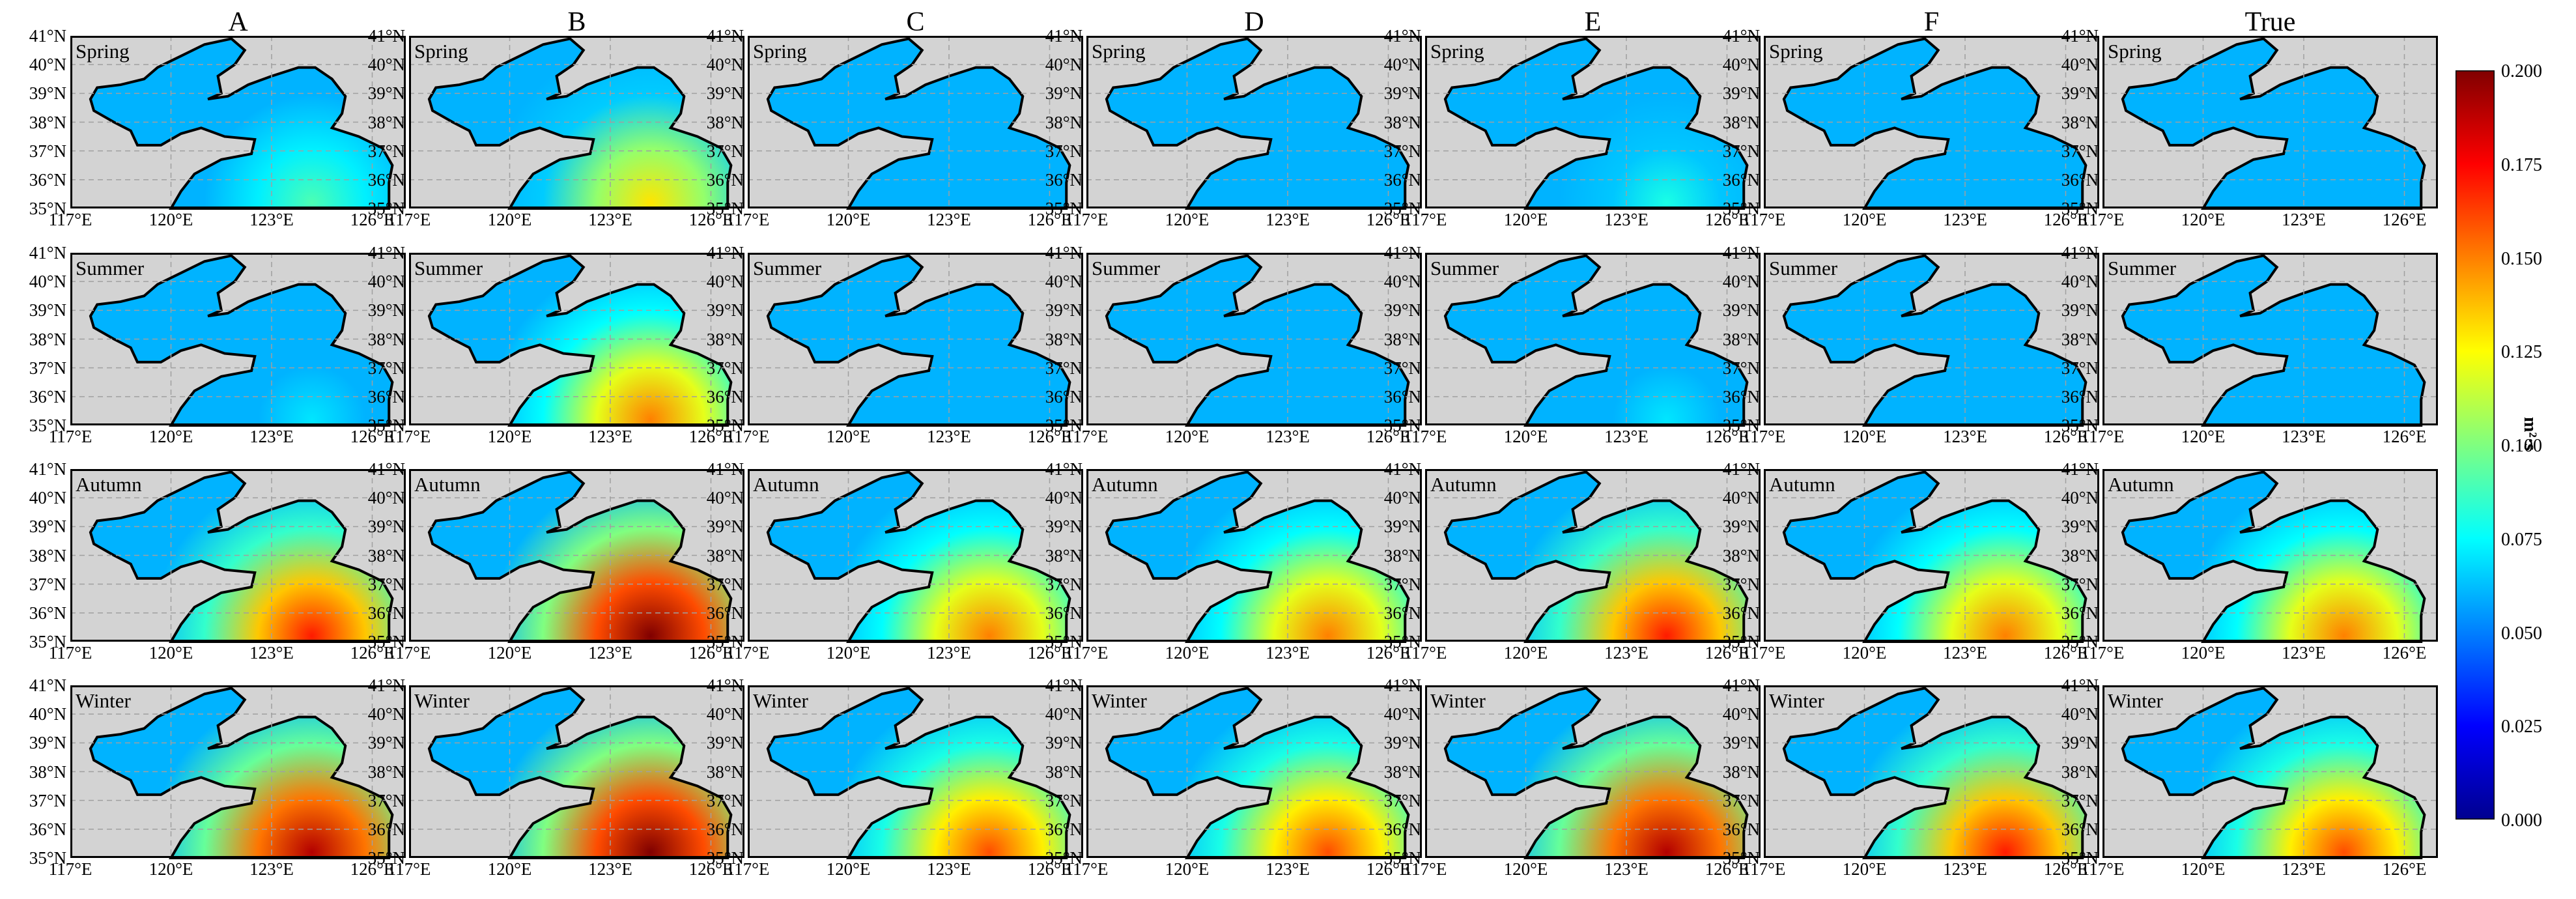  I want to click on map-panel-true-winter: Winter, so click(2272, 777).